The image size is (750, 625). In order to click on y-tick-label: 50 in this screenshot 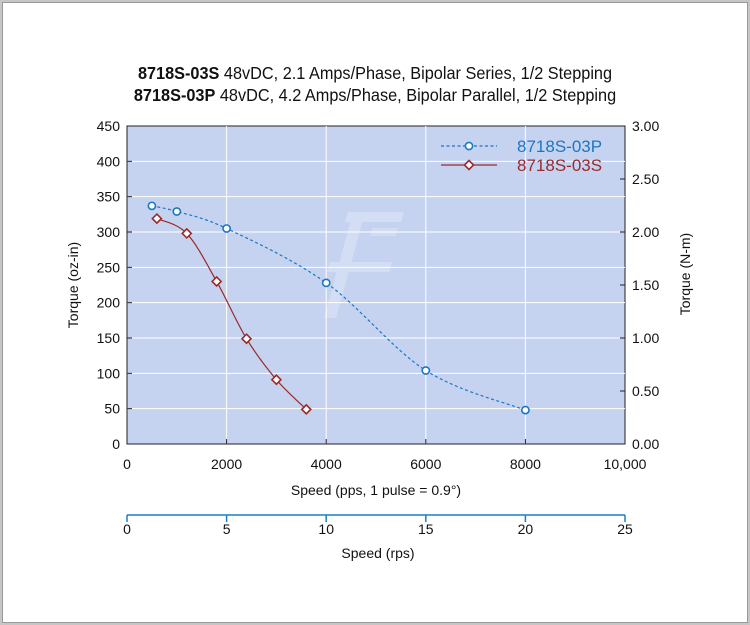, I will do `click(112, 409)`.